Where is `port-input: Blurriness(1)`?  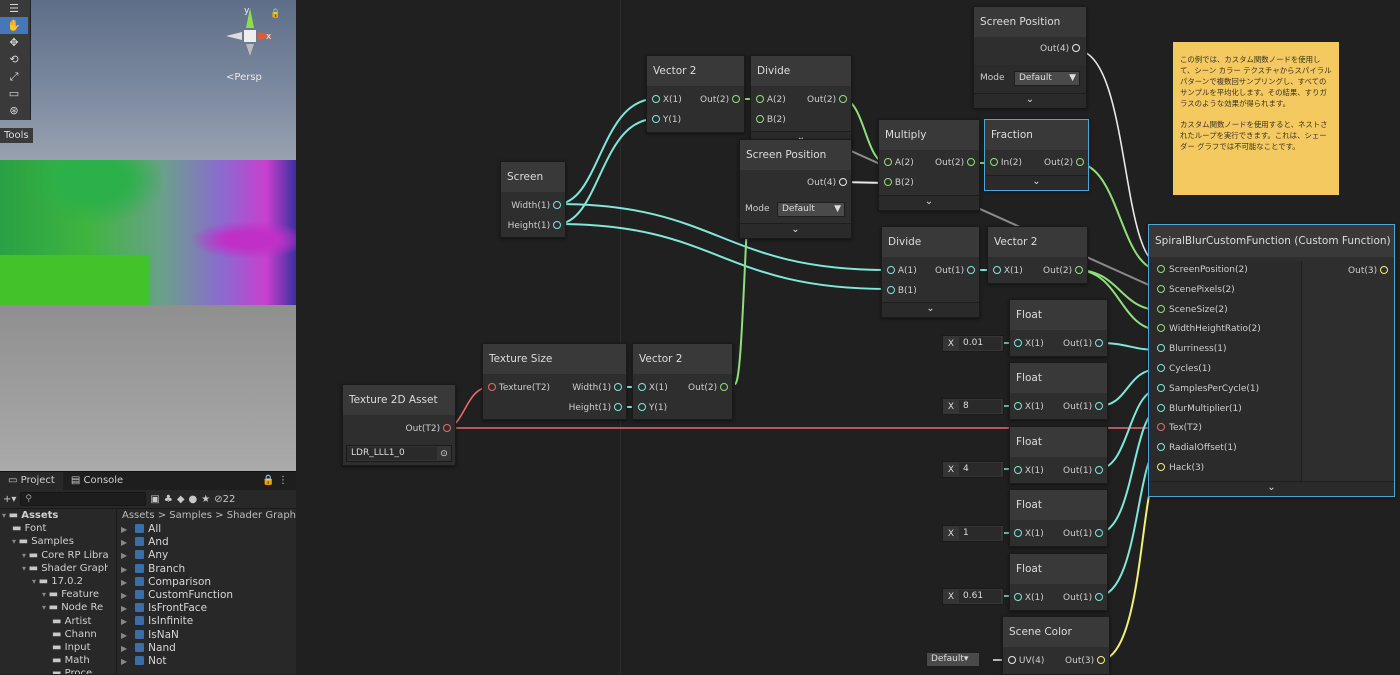
port-input: Blurriness(1) is located at coordinates (1192, 349).